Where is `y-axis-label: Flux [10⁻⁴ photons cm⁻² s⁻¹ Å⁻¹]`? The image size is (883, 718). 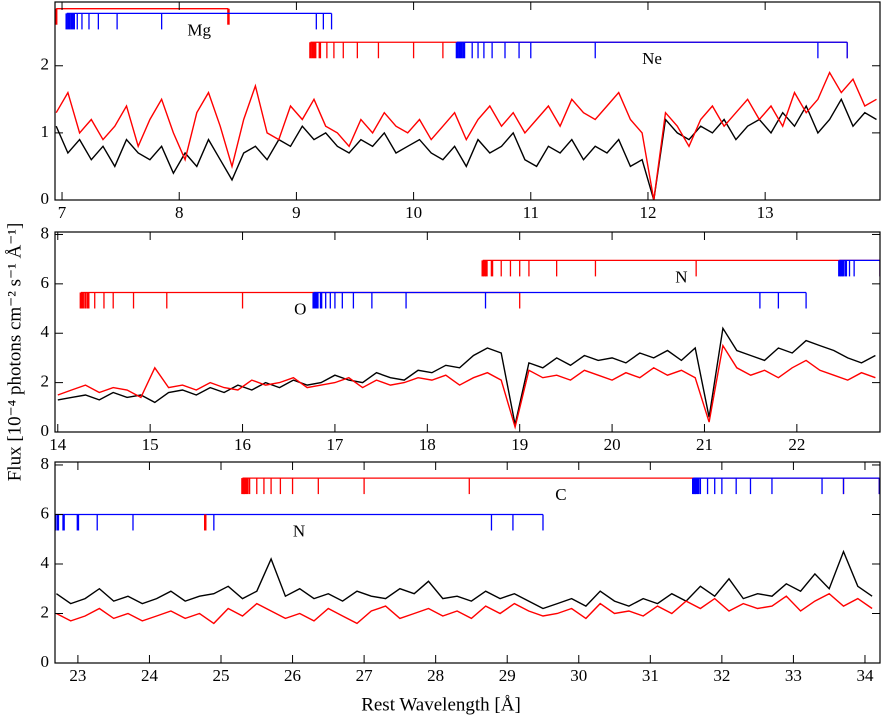 y-axis-label: Flux [10⁻⁴ photons cm⁻² s⁻¹ Å⁻¹] is located at coordinates (14, 352).